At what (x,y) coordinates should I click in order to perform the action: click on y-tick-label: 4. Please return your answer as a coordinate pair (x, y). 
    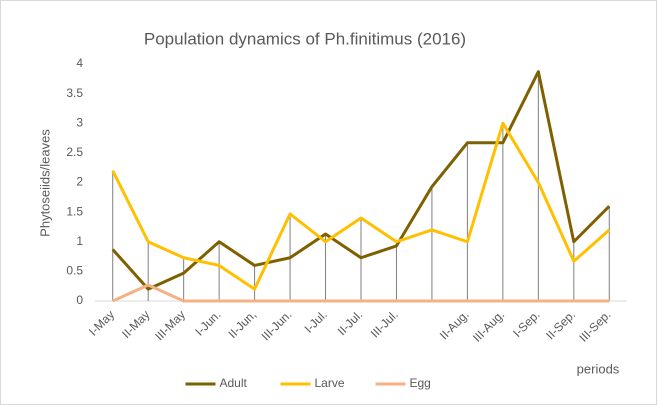
    Looking at the image, I should click on (79, 63).